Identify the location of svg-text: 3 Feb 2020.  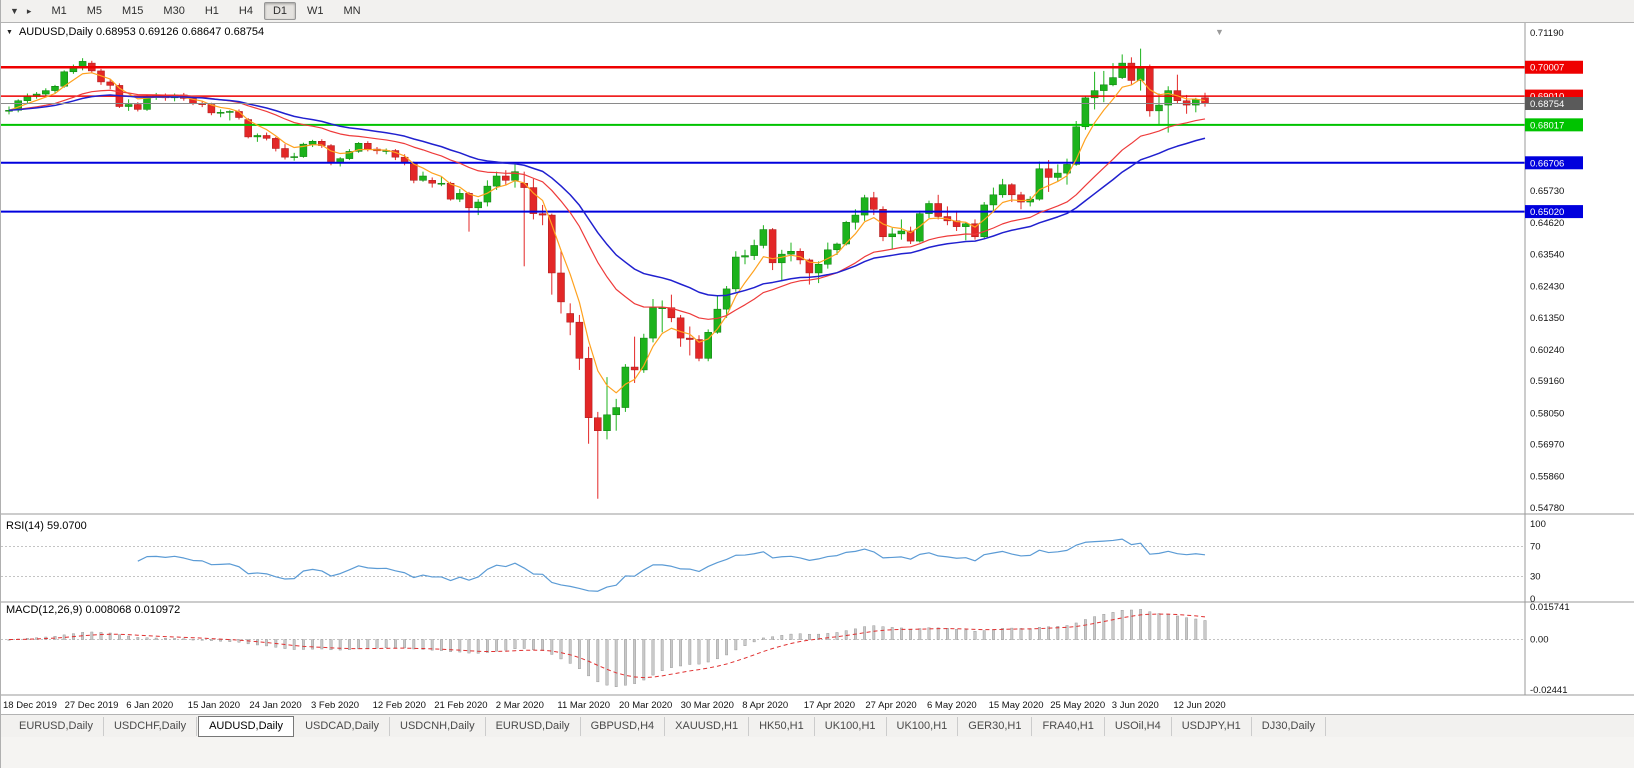
(335, 705).